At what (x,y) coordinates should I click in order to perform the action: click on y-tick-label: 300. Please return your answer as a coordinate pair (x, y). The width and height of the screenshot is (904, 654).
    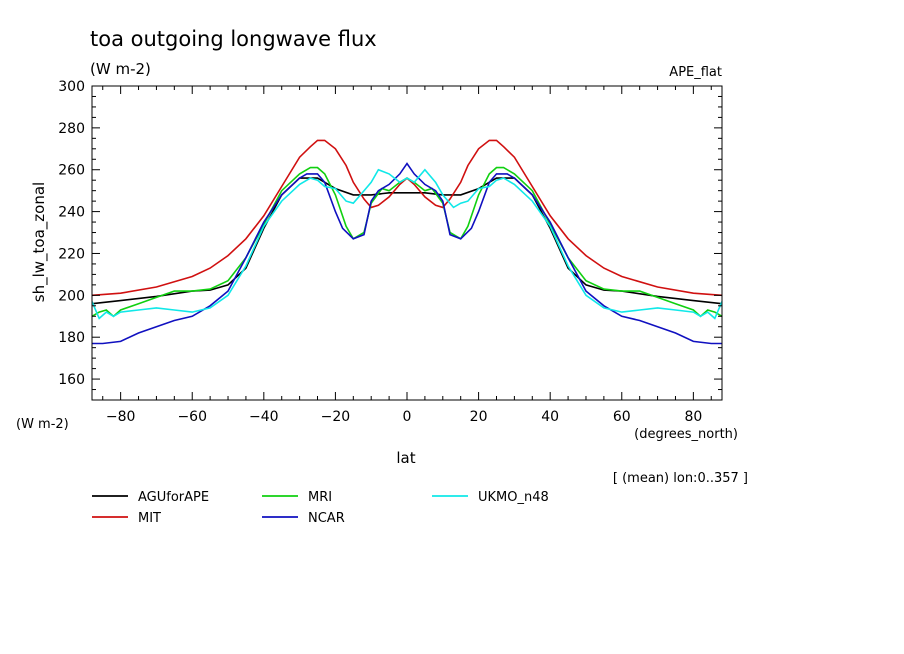
    Looking at the image, I should click on (71, 87).